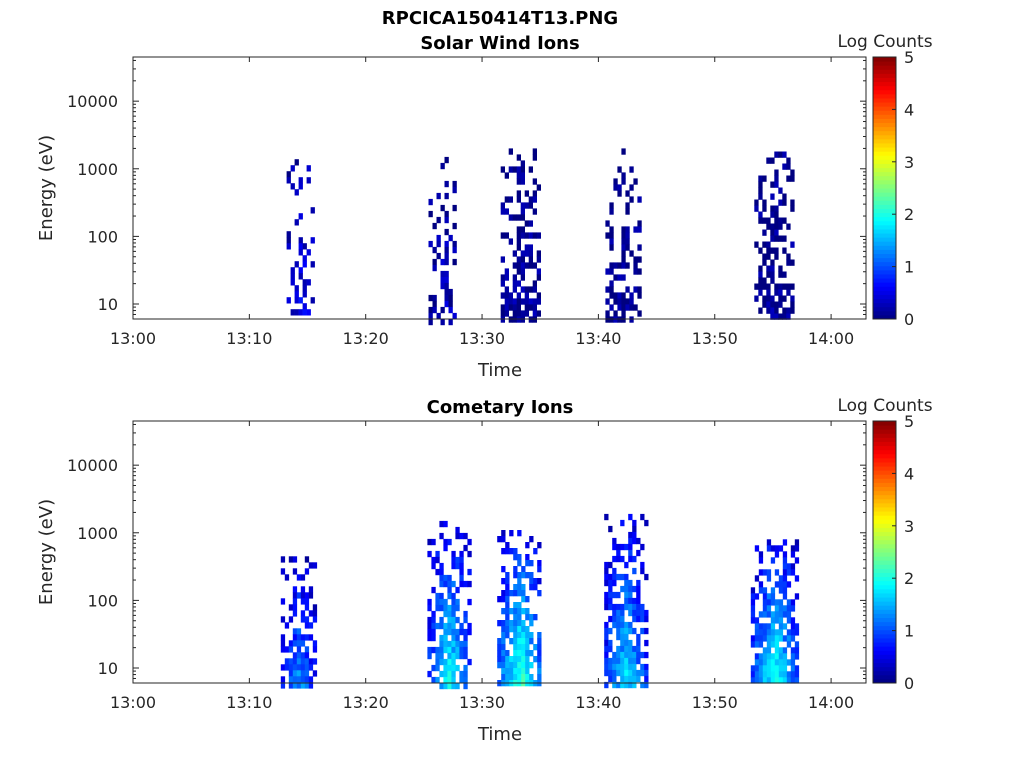 The image size is (1024, 768). Describe the element at coordinates (893, 188) in the screenshot. I see `colorbar: 0 1 2 3 4 5` at that location.